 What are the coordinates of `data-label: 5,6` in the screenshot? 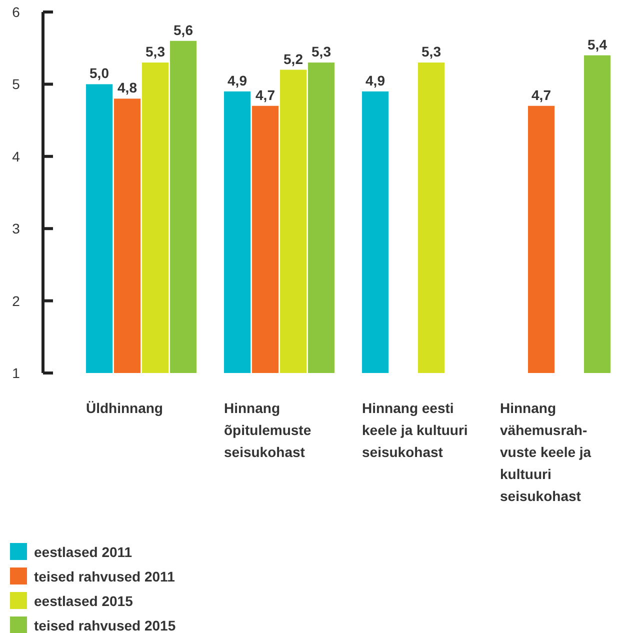 It's located at (184, 30).